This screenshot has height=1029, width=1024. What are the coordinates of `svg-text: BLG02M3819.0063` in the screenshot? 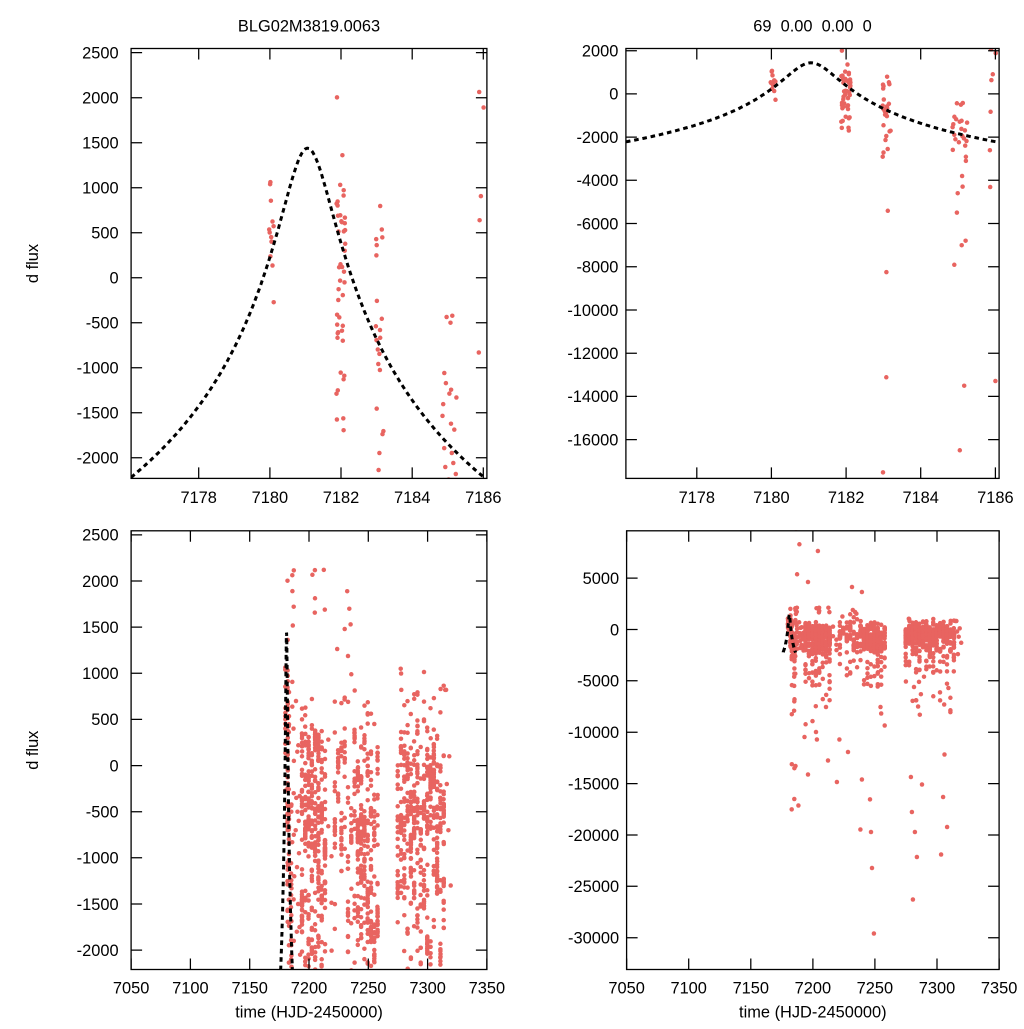 It's located at (309, 26).